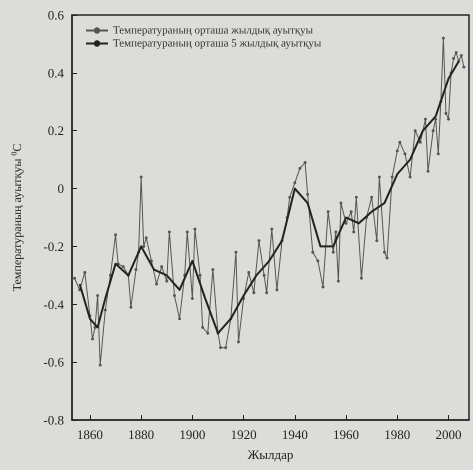  What do you see at coordinates (397, 434) in the screenshot?
I see `x-tick-label: 1980` at bounding box center [397, 434].